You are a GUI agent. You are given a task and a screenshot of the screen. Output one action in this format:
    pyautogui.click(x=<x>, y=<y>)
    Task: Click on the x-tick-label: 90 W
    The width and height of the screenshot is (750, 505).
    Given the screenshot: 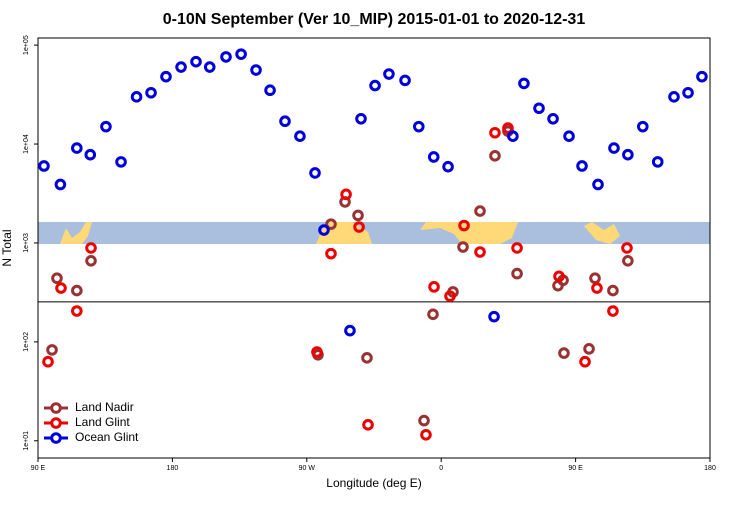 What is the action you would take?
    pyautogui.click(x=307, y=468)
    